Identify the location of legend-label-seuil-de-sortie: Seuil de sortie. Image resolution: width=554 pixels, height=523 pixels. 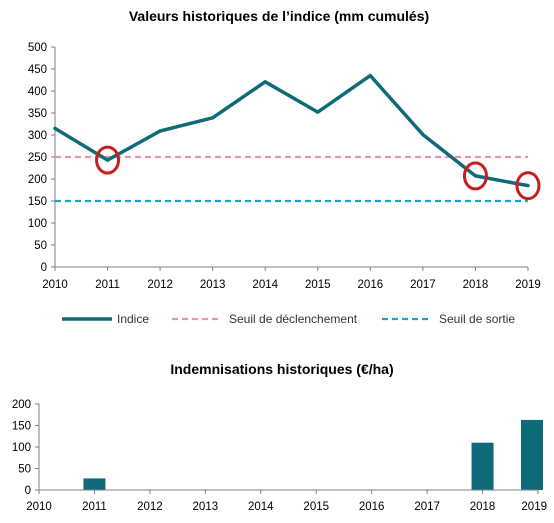
(477, 319).